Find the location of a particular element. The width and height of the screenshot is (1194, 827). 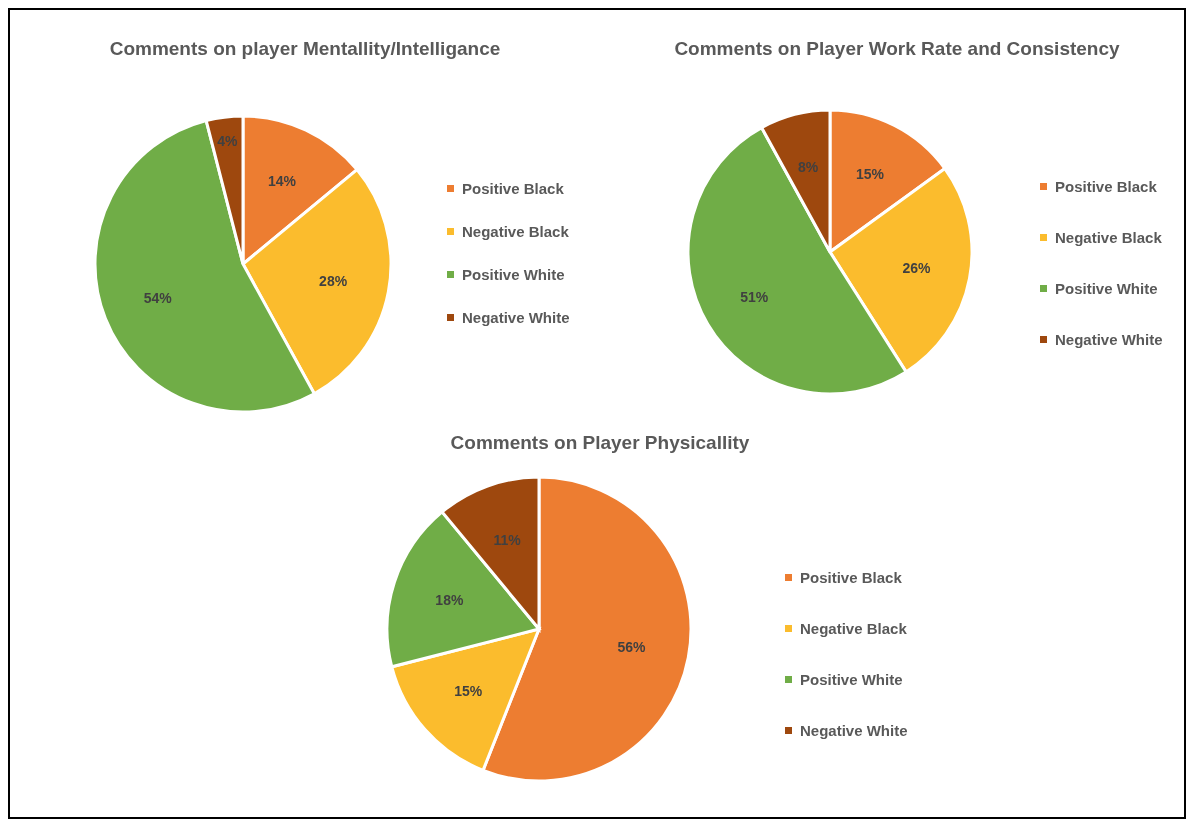

data-label: 28% is located at coordinates (333, 281).